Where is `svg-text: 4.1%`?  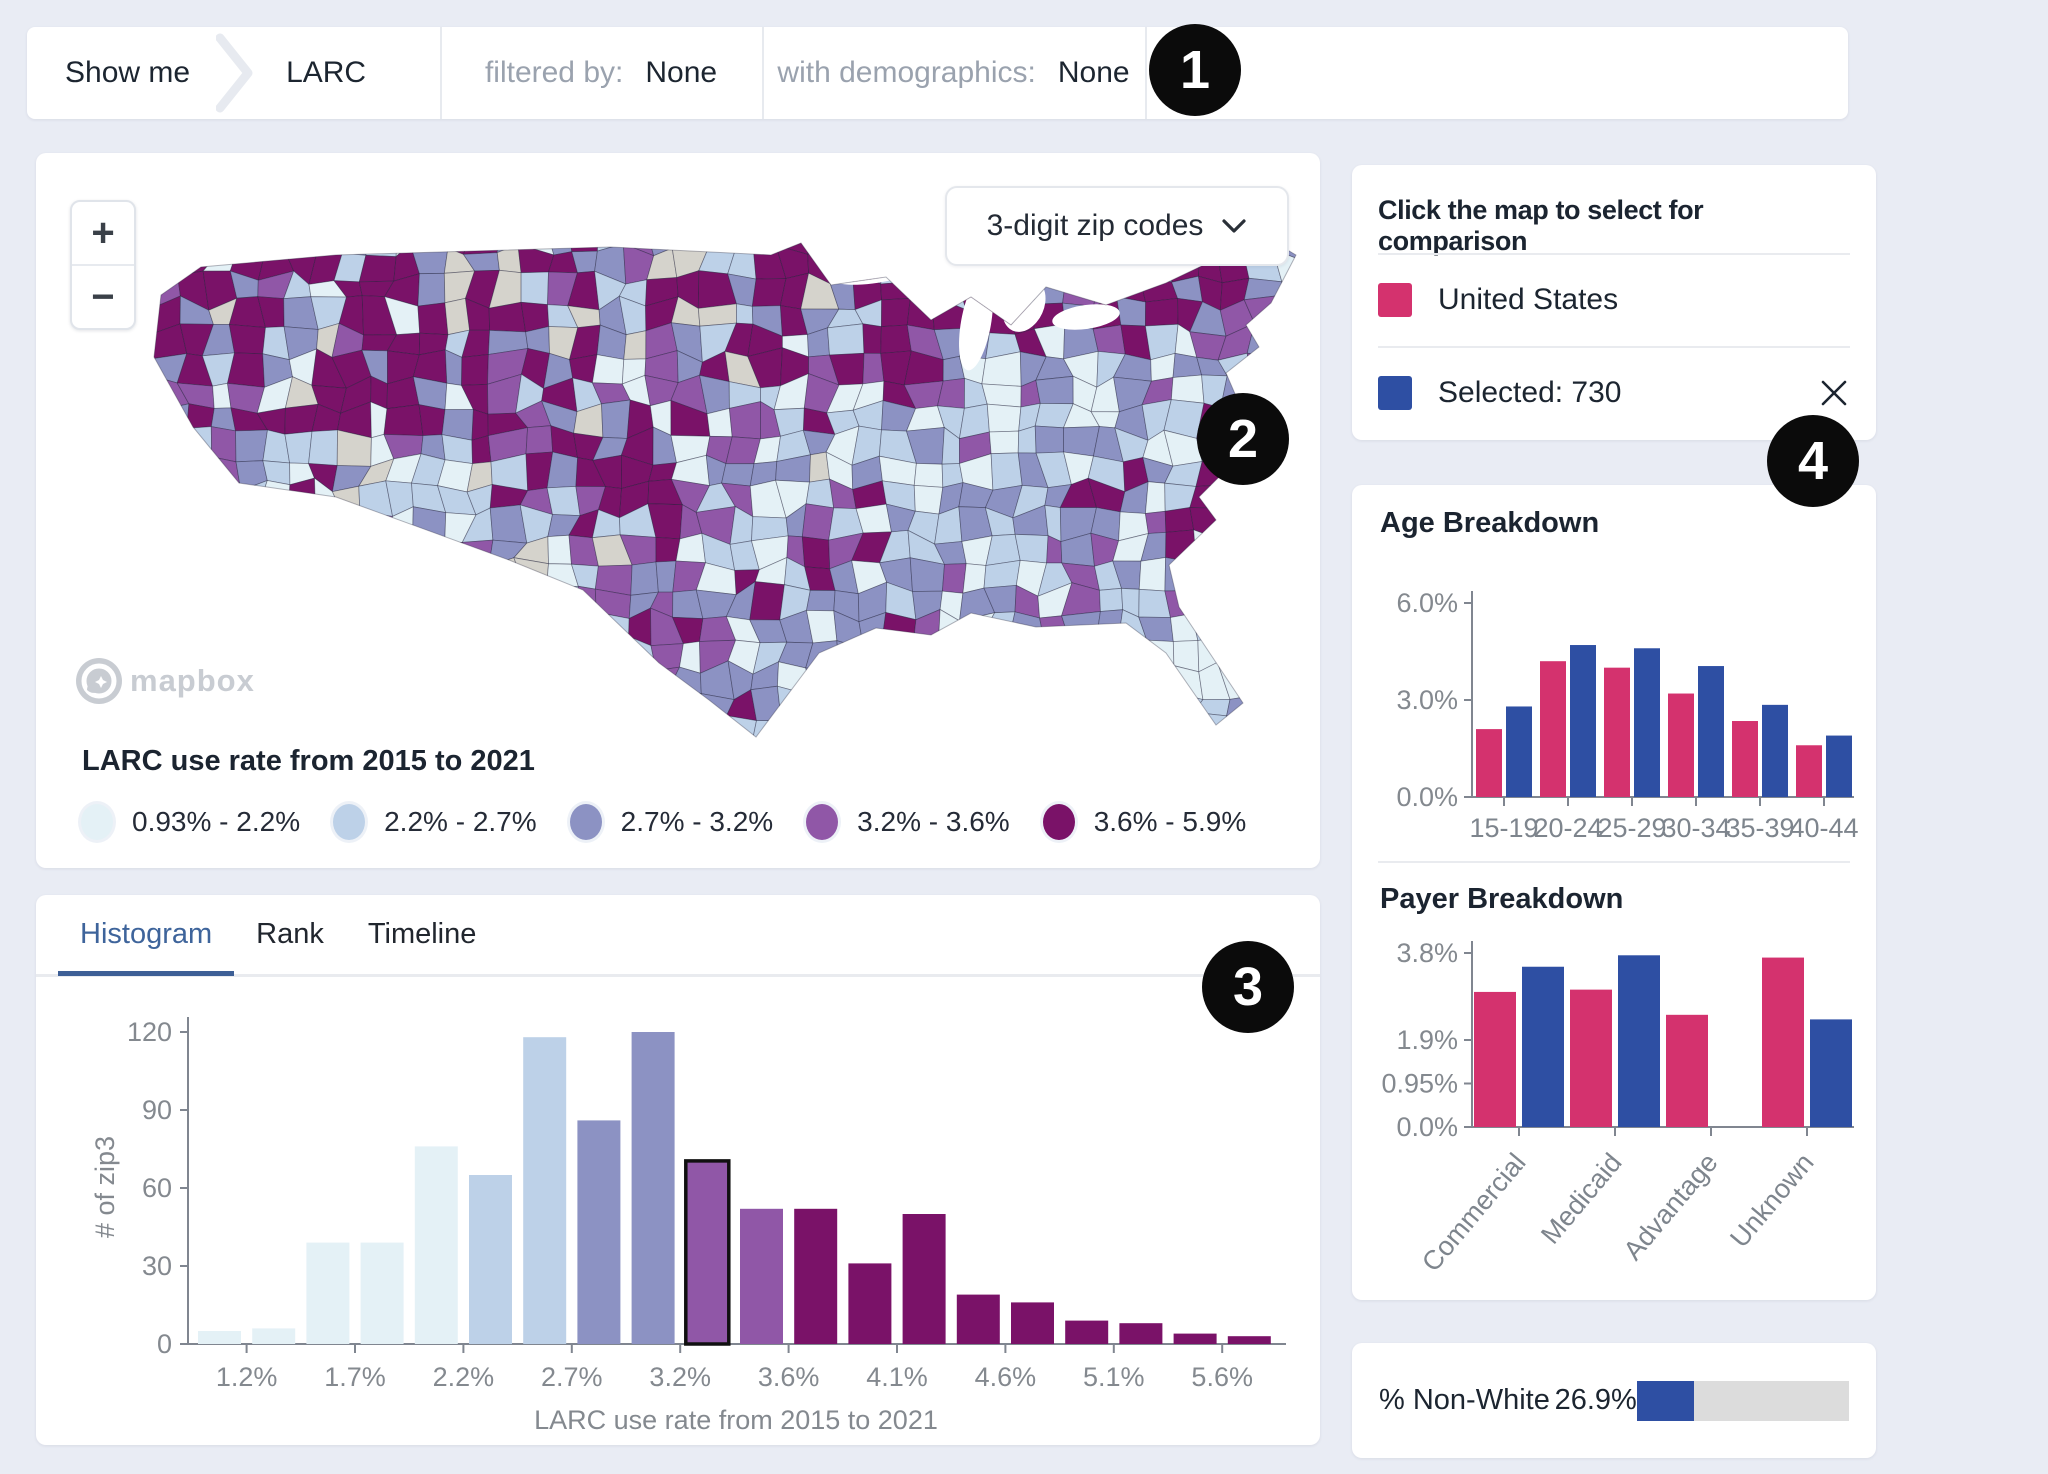 svg-text: 4.1% is located at coordinates (897, 1377).